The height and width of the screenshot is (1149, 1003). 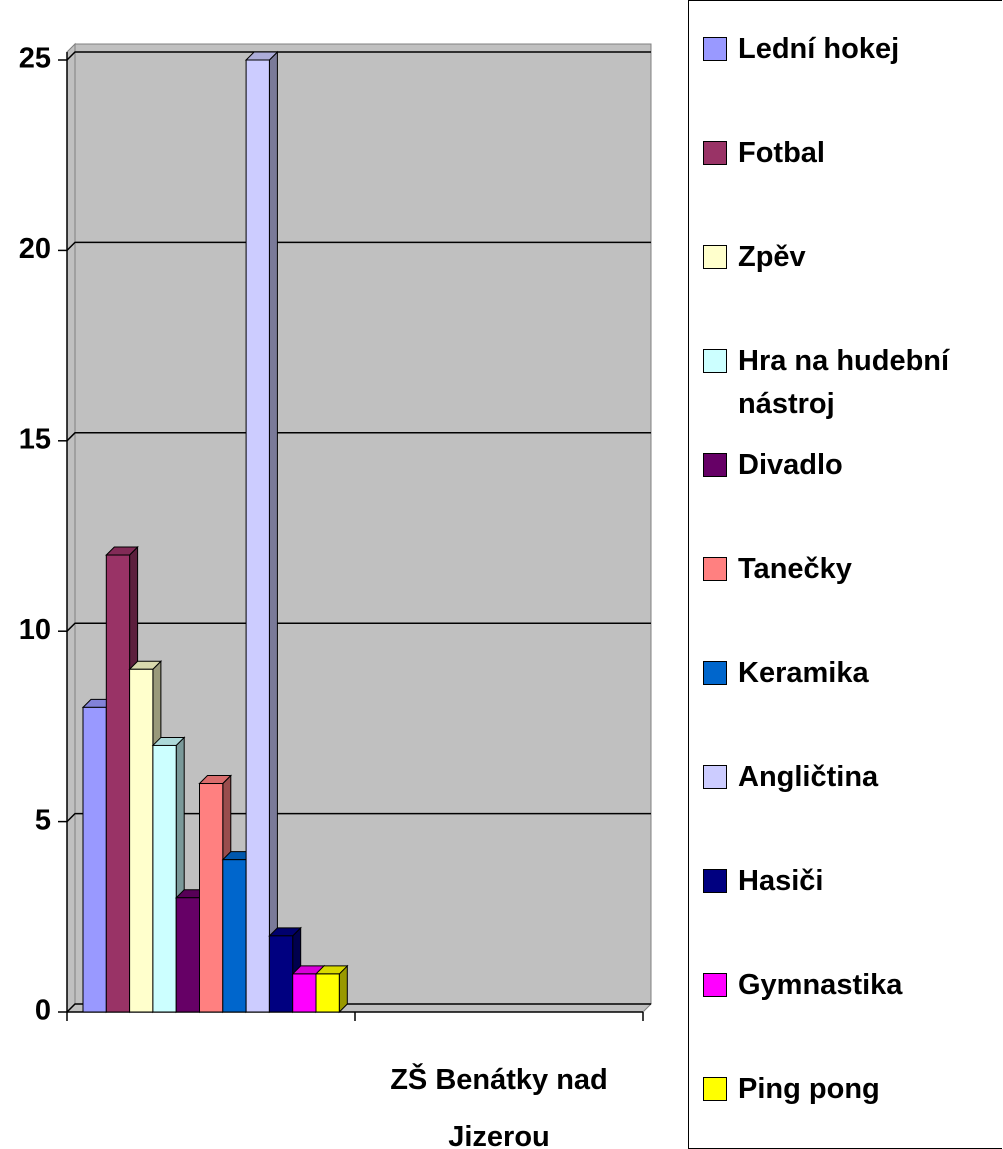 I want to click on legend-label: Fotbal, so click(x=781, y=153).